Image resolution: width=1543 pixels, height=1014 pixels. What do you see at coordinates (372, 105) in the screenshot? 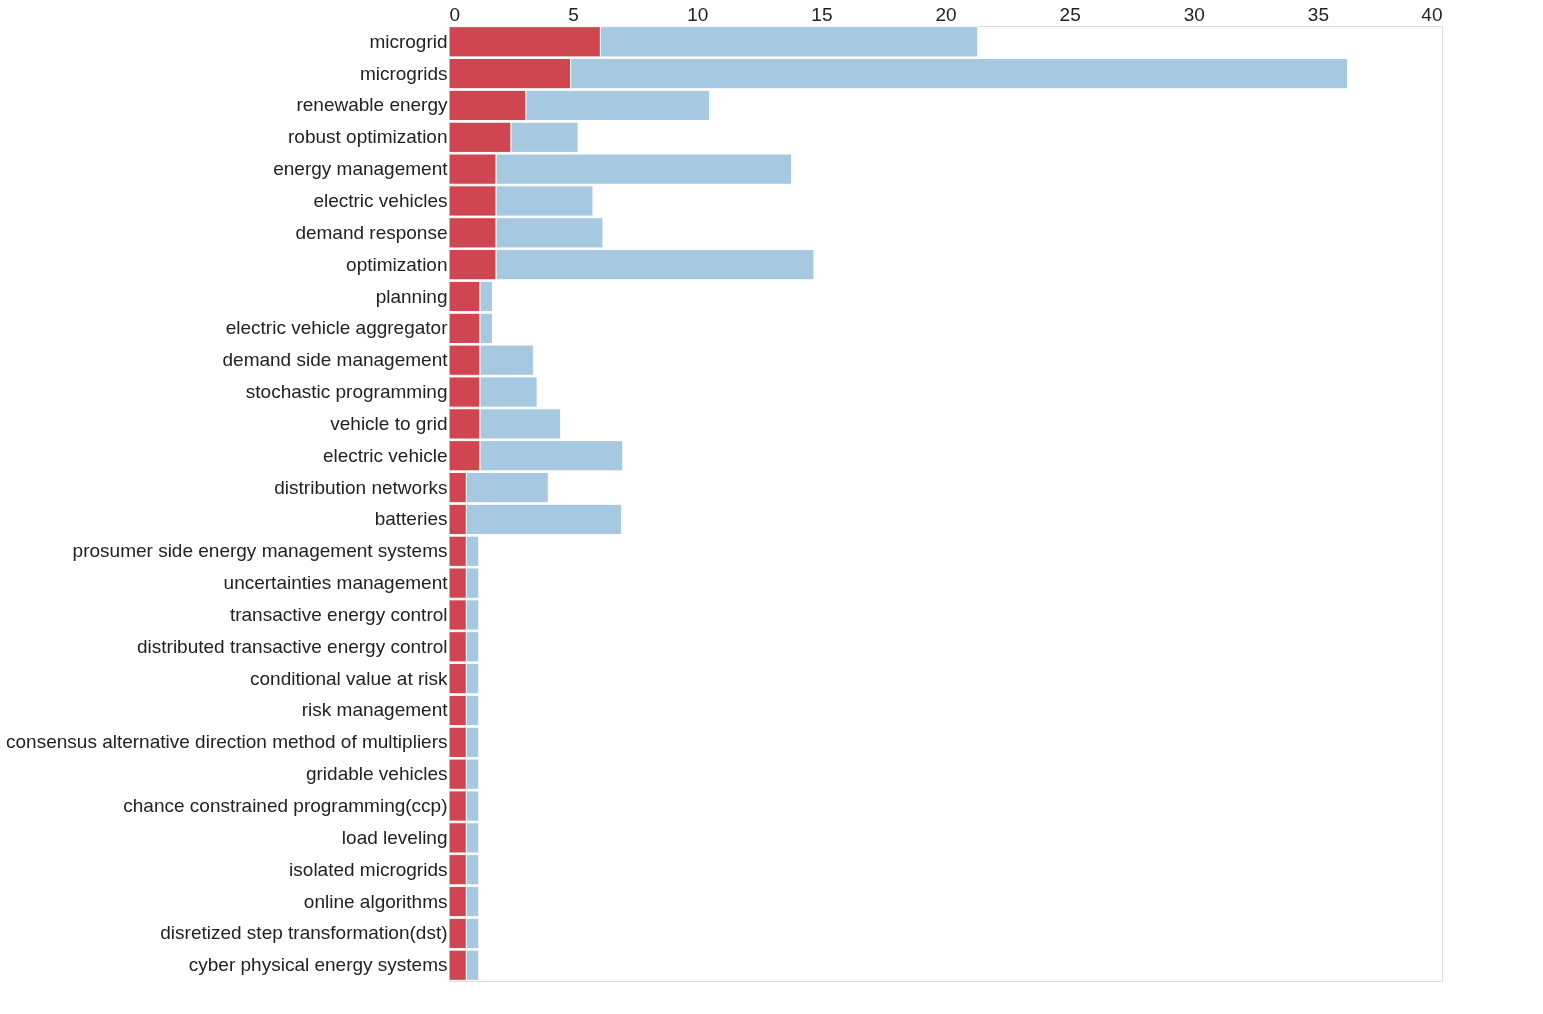
I see `y-tick-label: renewable energy` at bounding box center [372, 105].